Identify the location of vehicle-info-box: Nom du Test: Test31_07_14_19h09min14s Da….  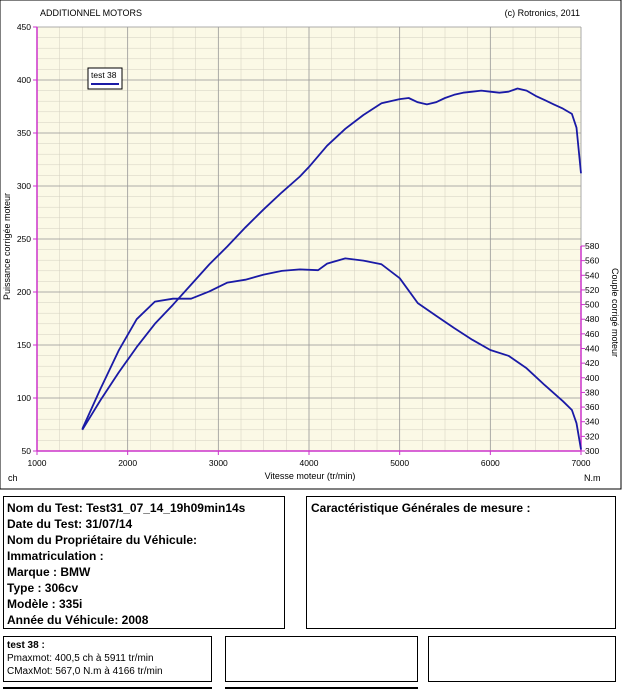
(144, 562).